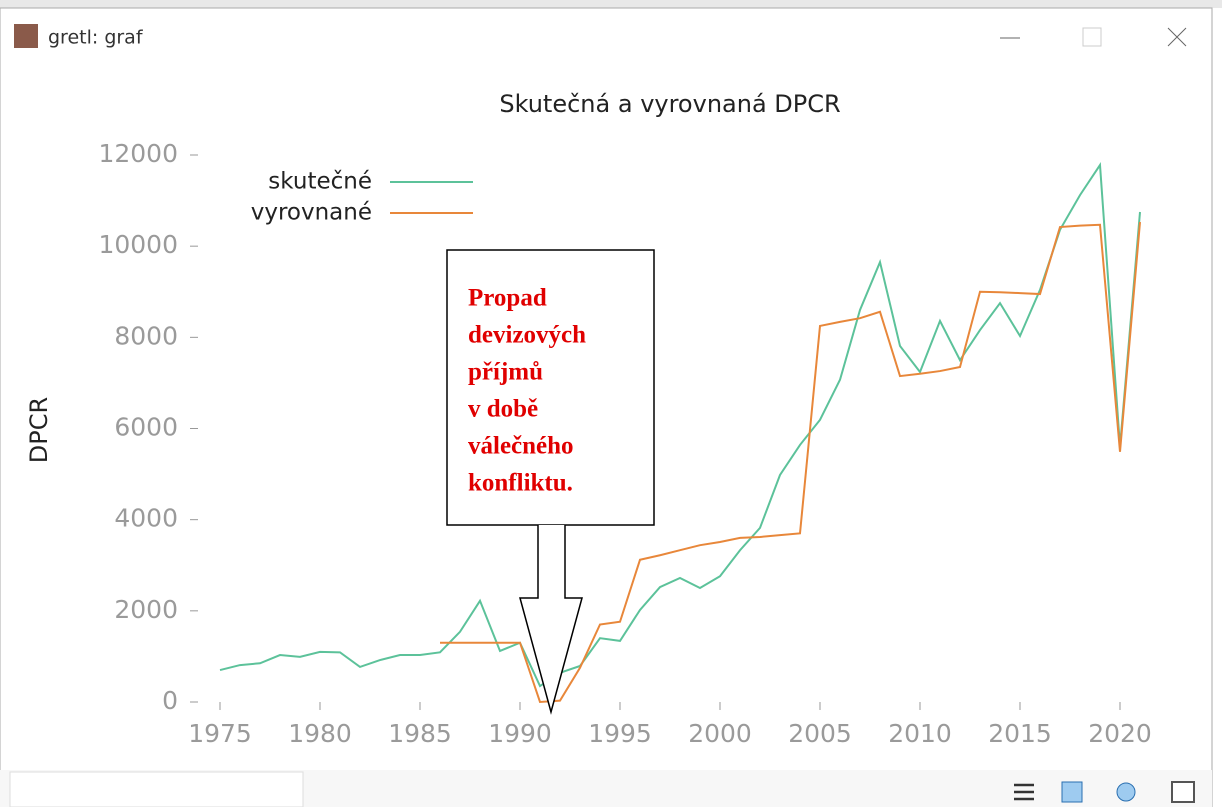 This screenshot has height=807, width=1222. I want to click on x-tick-label: 1995, so click(620, 733).